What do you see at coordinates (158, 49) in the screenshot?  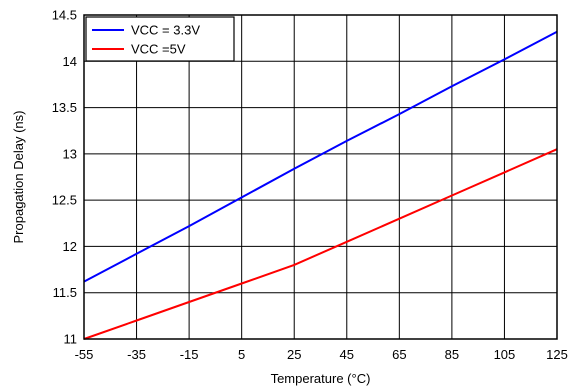 I see `legend-label: VCC =5V` at bounding box center [158, 49].